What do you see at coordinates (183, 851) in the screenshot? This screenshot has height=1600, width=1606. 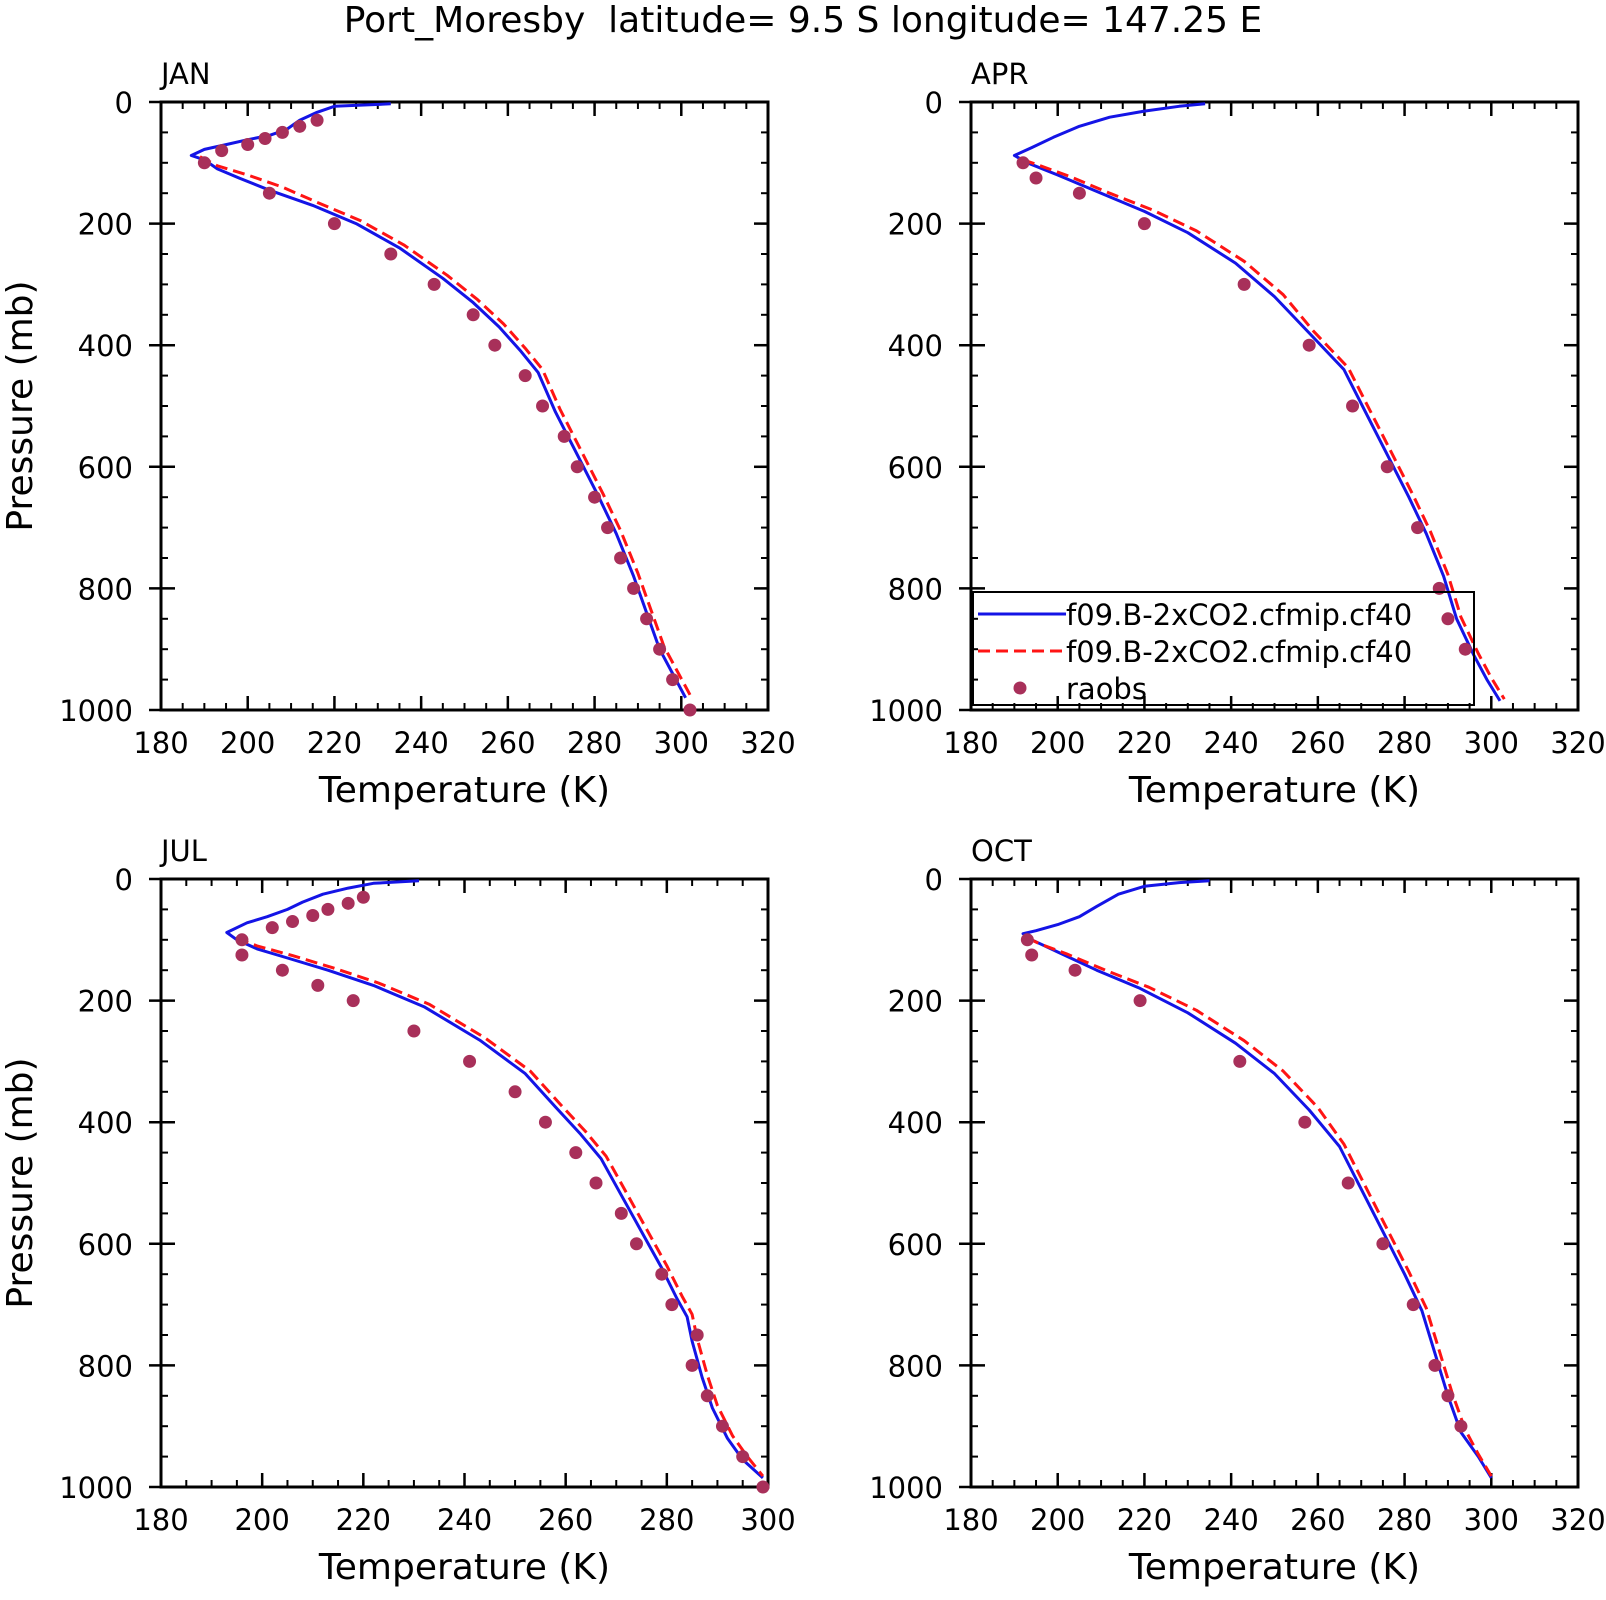 I see `panel-label: JUL` at bounding box center [183, 851].